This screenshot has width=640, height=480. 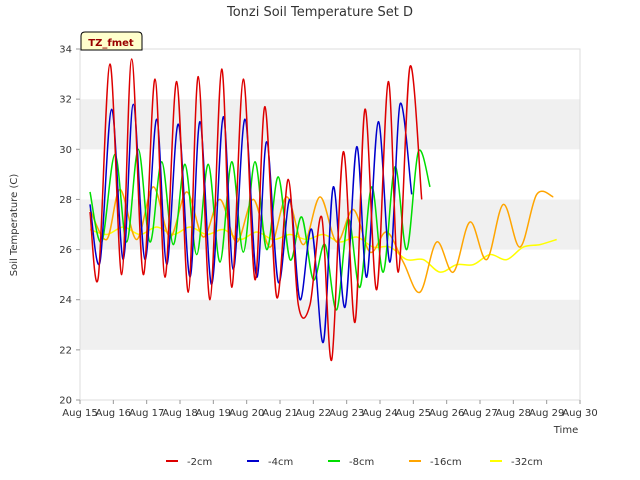 What do you see at coordinates (346, 413) in the screenshot?
I see `x-tick-label: Aug 23` at bounding box center [346, 413].